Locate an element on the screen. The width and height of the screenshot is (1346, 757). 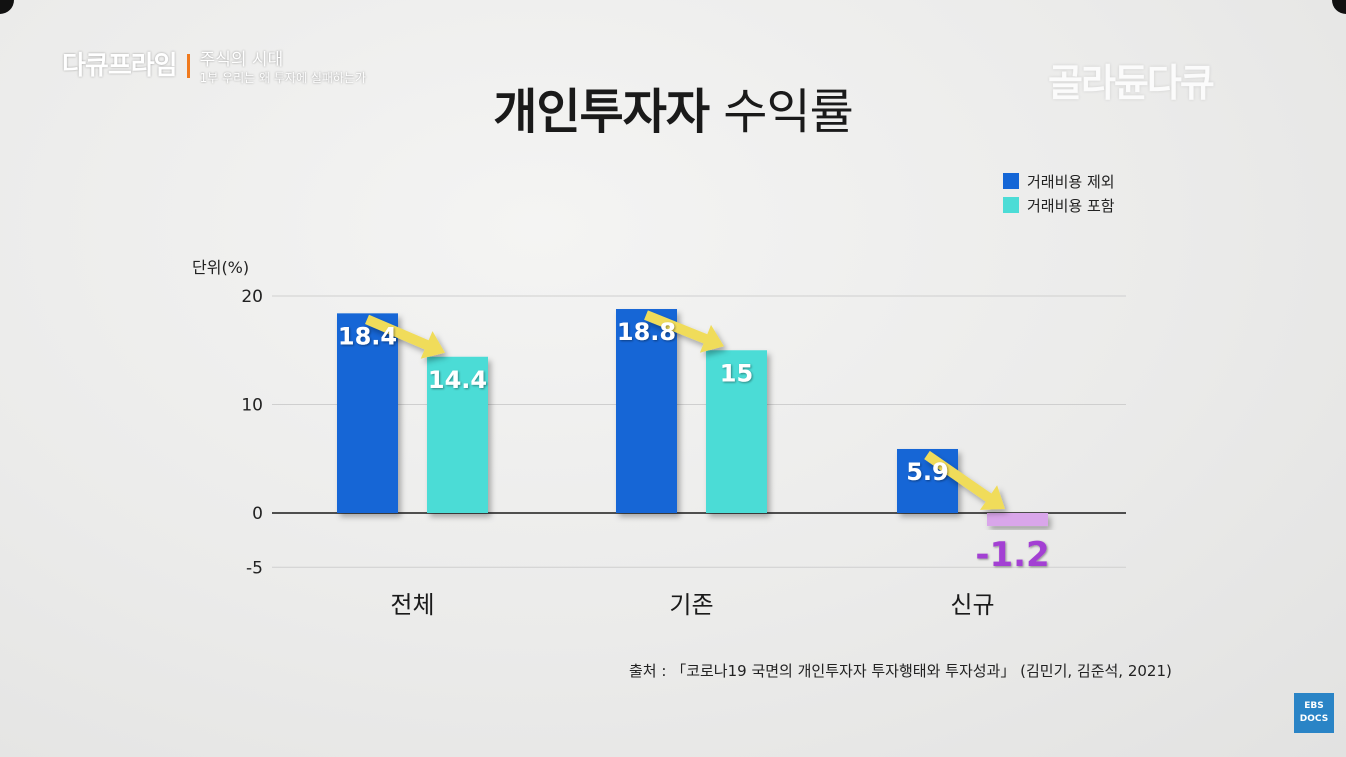
data-label: -1.2 is located at coordinates (1012, 555).